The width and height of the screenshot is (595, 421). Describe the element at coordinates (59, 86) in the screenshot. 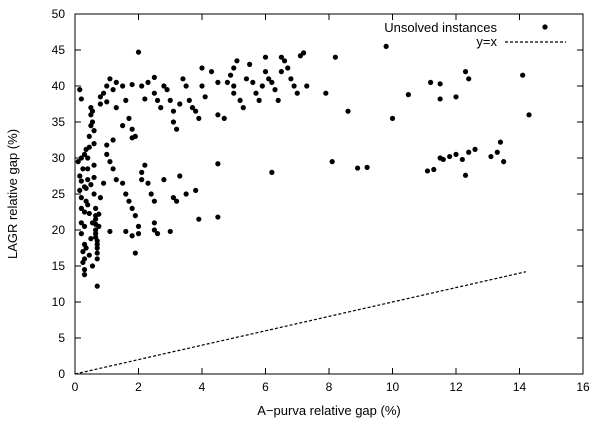

I see `y-tick-label: 40` at that location.